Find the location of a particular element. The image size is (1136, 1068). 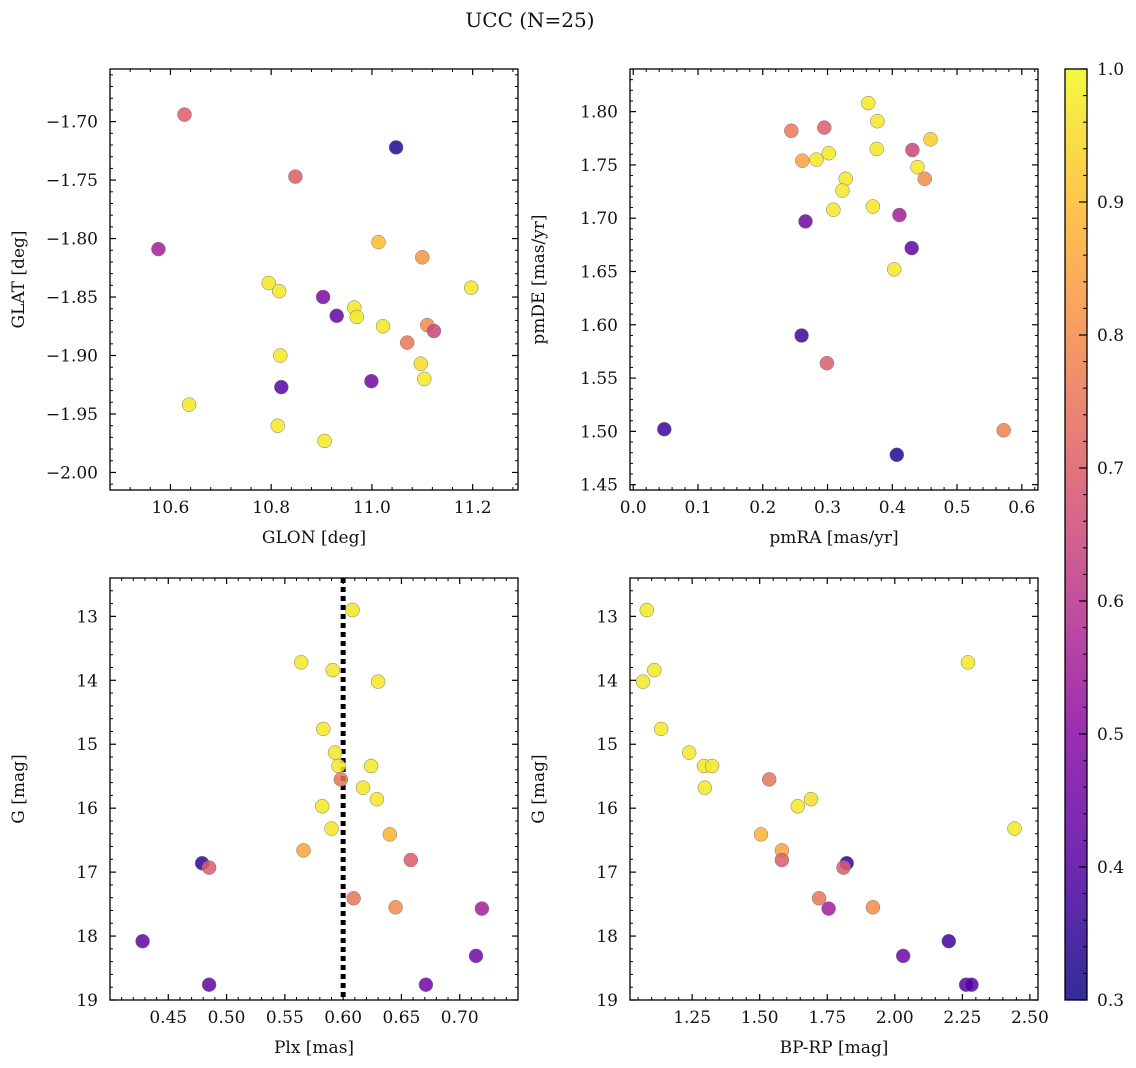

y-tick-label: 15 is located at coordinates (87, 745).